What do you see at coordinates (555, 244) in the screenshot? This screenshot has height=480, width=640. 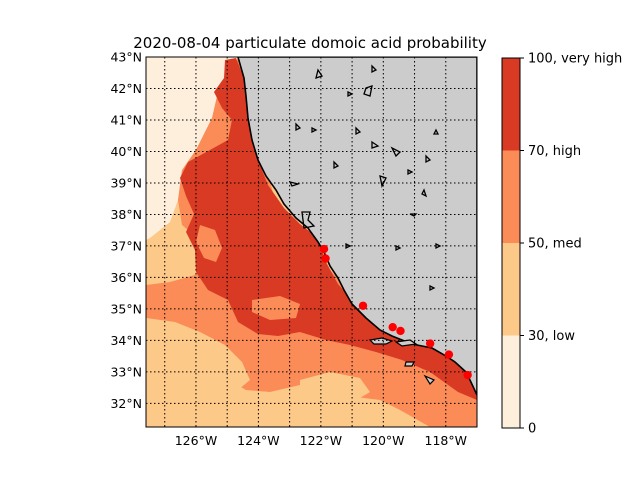 I see `colorbar-label: 50, med` at bounding box center [555, 244].